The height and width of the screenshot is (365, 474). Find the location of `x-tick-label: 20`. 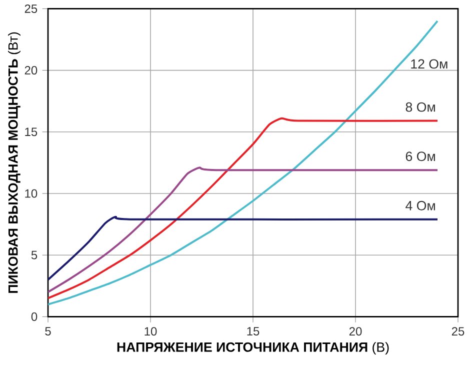

x-tick-label: 20 is located at coordinates (355, 331).